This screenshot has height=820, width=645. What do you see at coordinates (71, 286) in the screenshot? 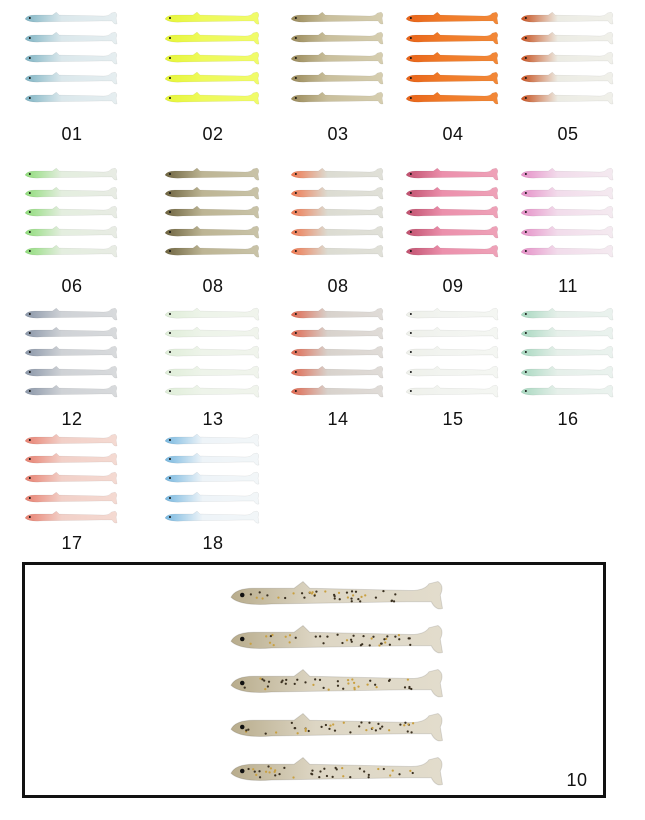
I see `variant-label: 06` at bounding box center [71, 286].